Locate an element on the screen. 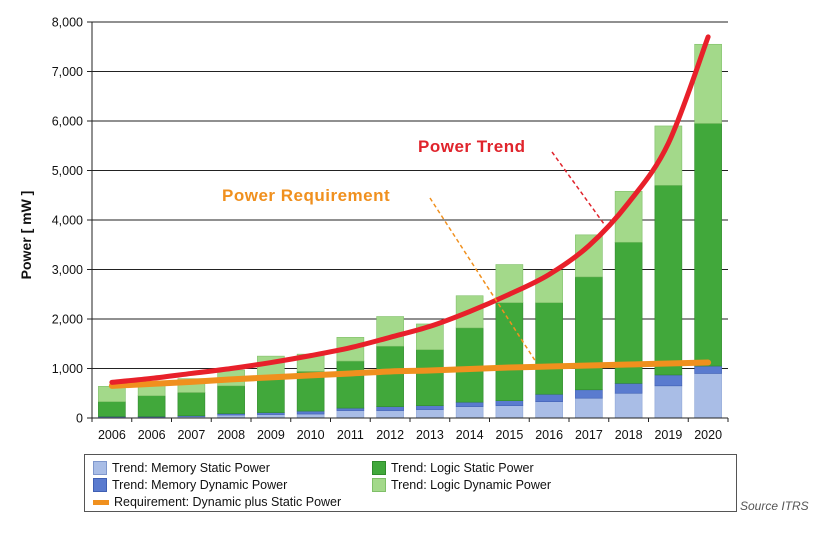 The height and width of the screenshot is (533, 831). legend-item-memory-static: Trend: Memory Static Power is located at coordinates (181, 468).